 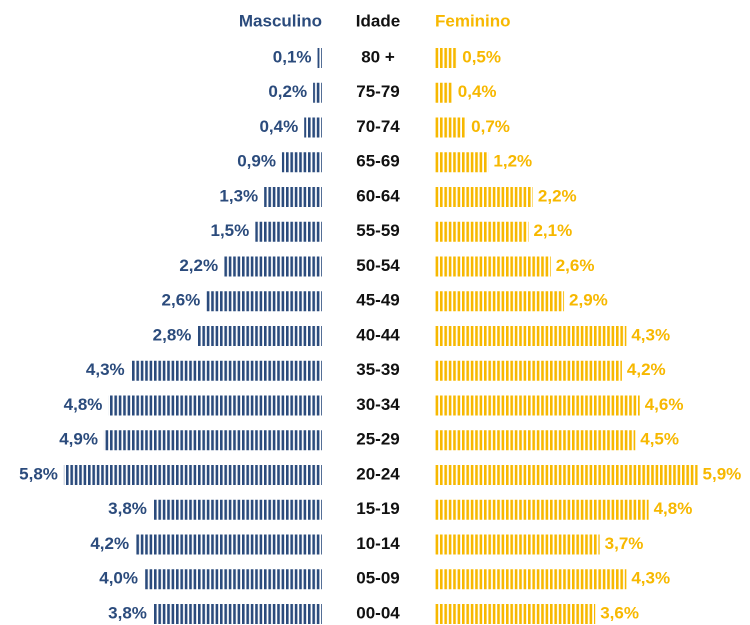 What do you see at coordinates (78, 439) in the screenshot?
I see `value-label: 4,9%` at bounding box center [78, 439].